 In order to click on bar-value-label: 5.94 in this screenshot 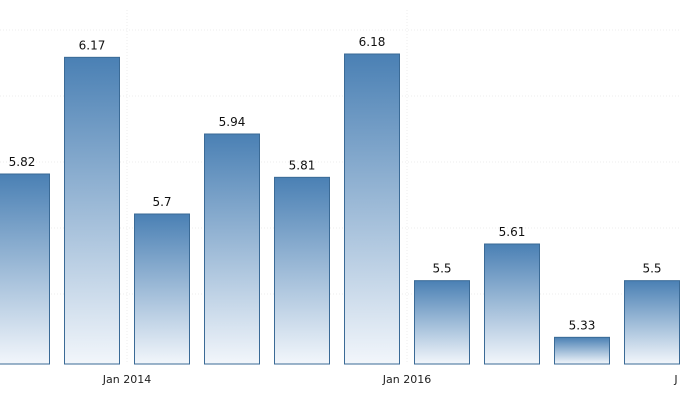, I will do `click(232, 122)`.